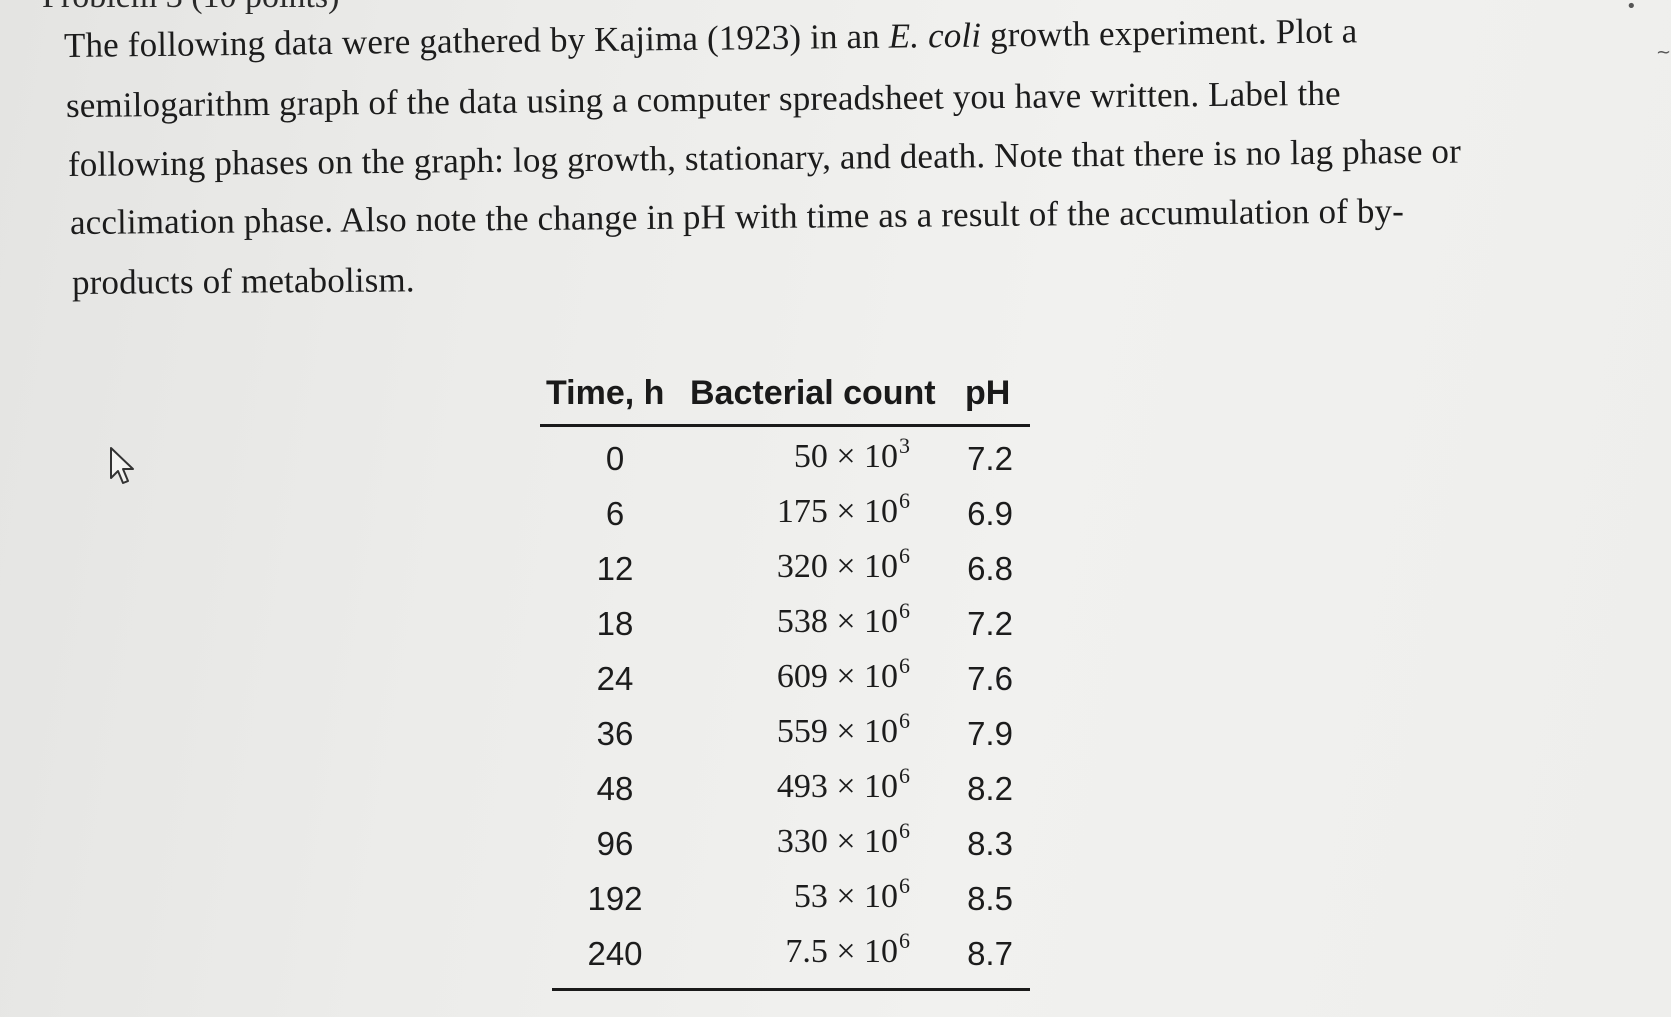  What do you see at coordinates (904, 445) in the screenshot?
I see `count-exponent: 3` at bounding box center [904, 445].